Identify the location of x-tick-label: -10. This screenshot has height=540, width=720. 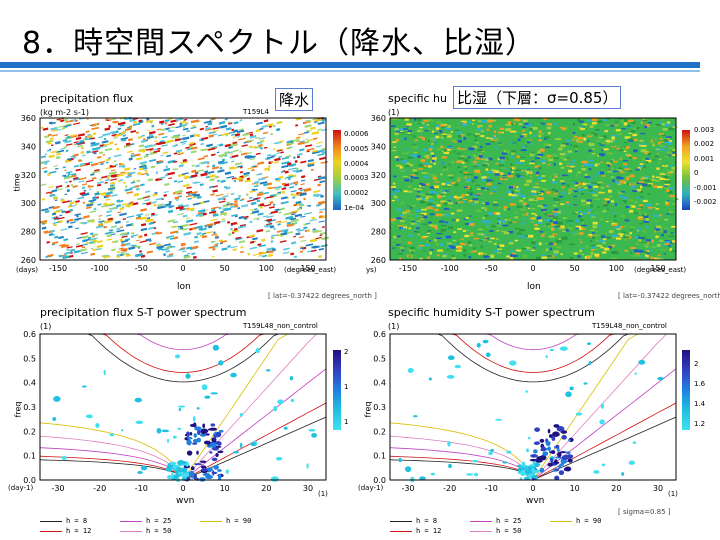
(141, 488).